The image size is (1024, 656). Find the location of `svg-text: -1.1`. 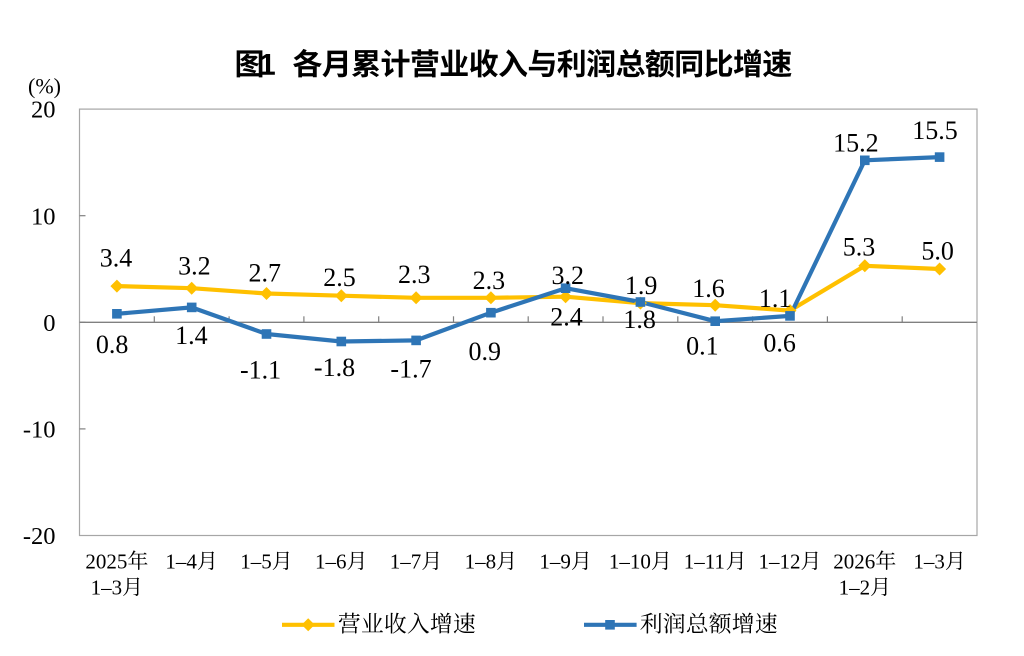

svg-text: -1.1 is located at coordinates (260, 370).